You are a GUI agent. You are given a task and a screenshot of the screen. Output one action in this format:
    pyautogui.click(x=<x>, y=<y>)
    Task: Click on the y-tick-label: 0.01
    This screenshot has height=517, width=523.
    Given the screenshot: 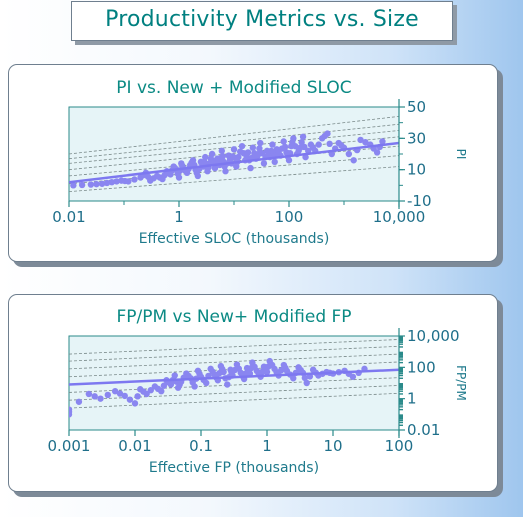 What is the action you would take?
    pyautogui.click(x=423, y=430)
    